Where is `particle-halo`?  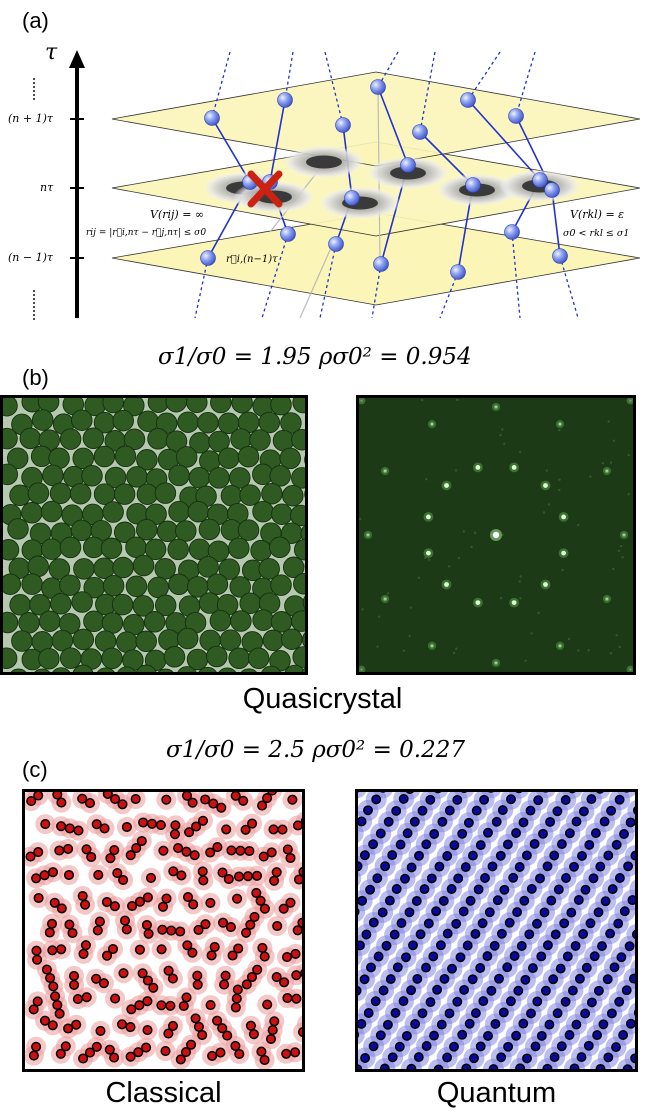 particle-halo is located at coordinates (631, 810).